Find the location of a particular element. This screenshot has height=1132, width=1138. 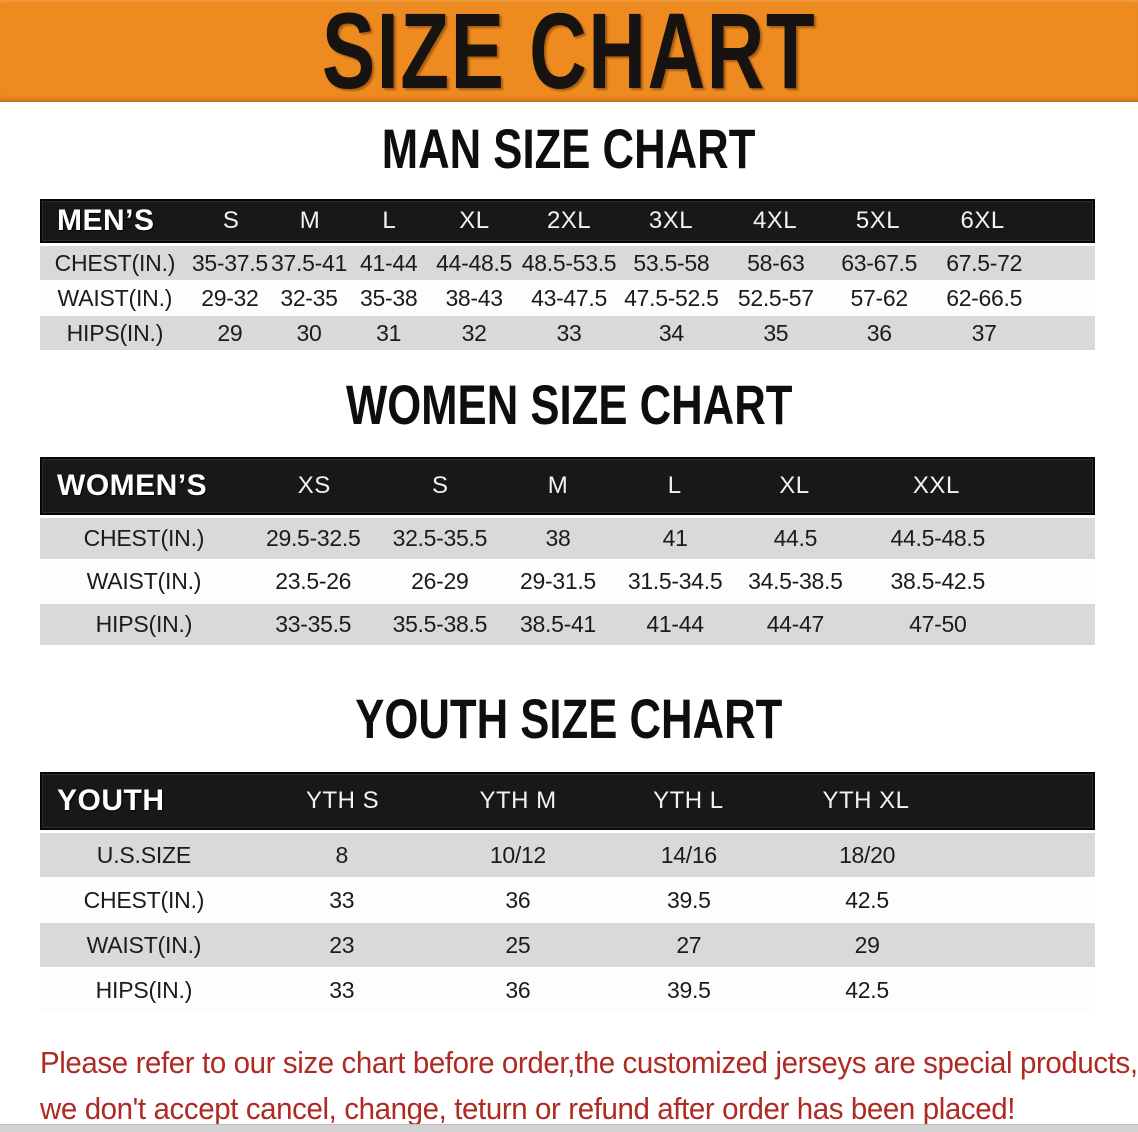

size-value: 8 is located at coordinates (341, 854).